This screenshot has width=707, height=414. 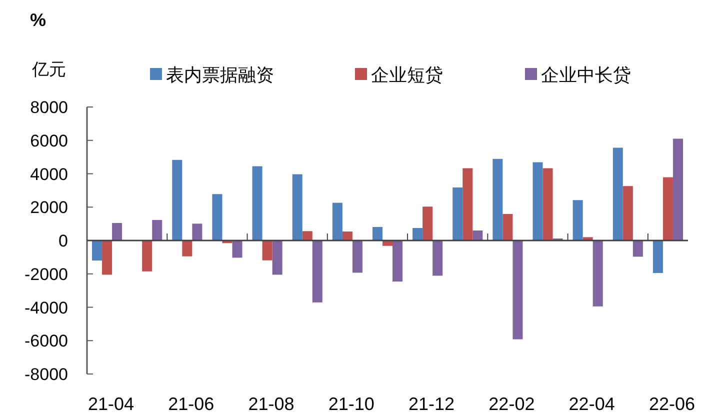 What do you see at coordinates (111, 404) in the screenshot?
I see `x-tick-label: 21-04` at bounding box center [111, 404].